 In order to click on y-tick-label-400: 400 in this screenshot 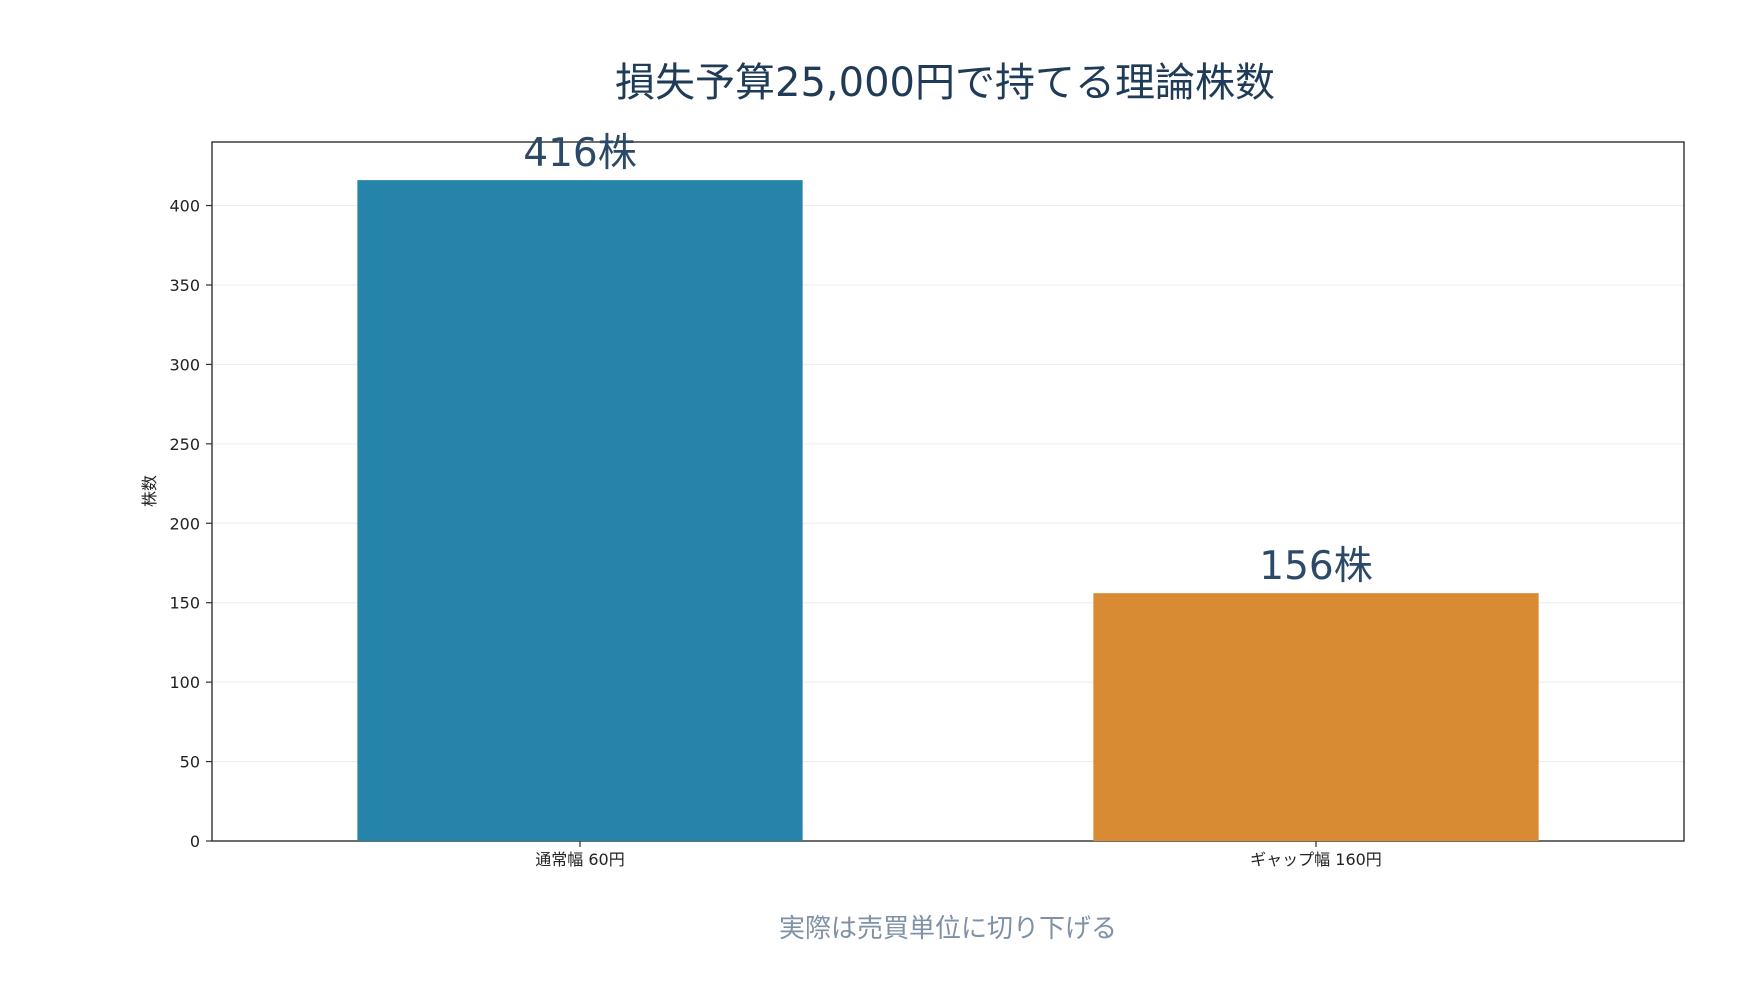, I will do `click(184, 206)`.